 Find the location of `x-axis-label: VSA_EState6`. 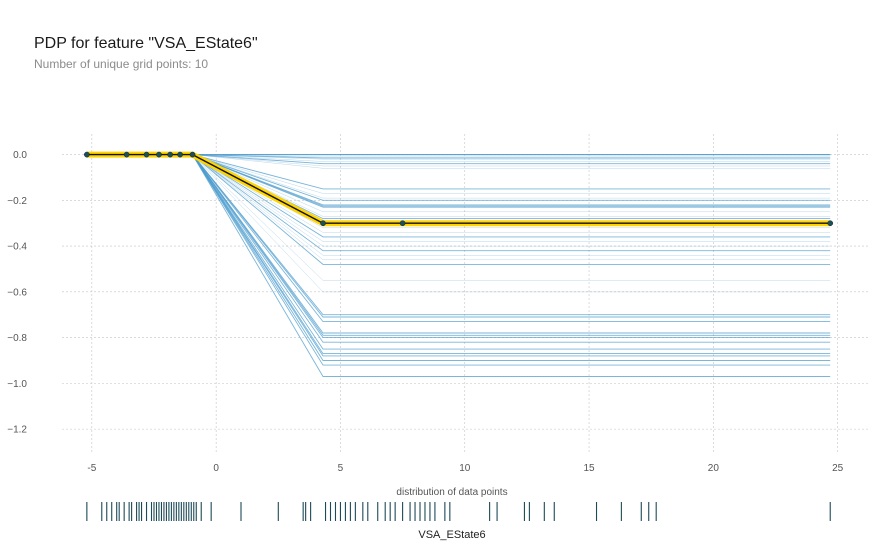

x-axis-label: VSA_EState6 is located at coordinates (451, 535).